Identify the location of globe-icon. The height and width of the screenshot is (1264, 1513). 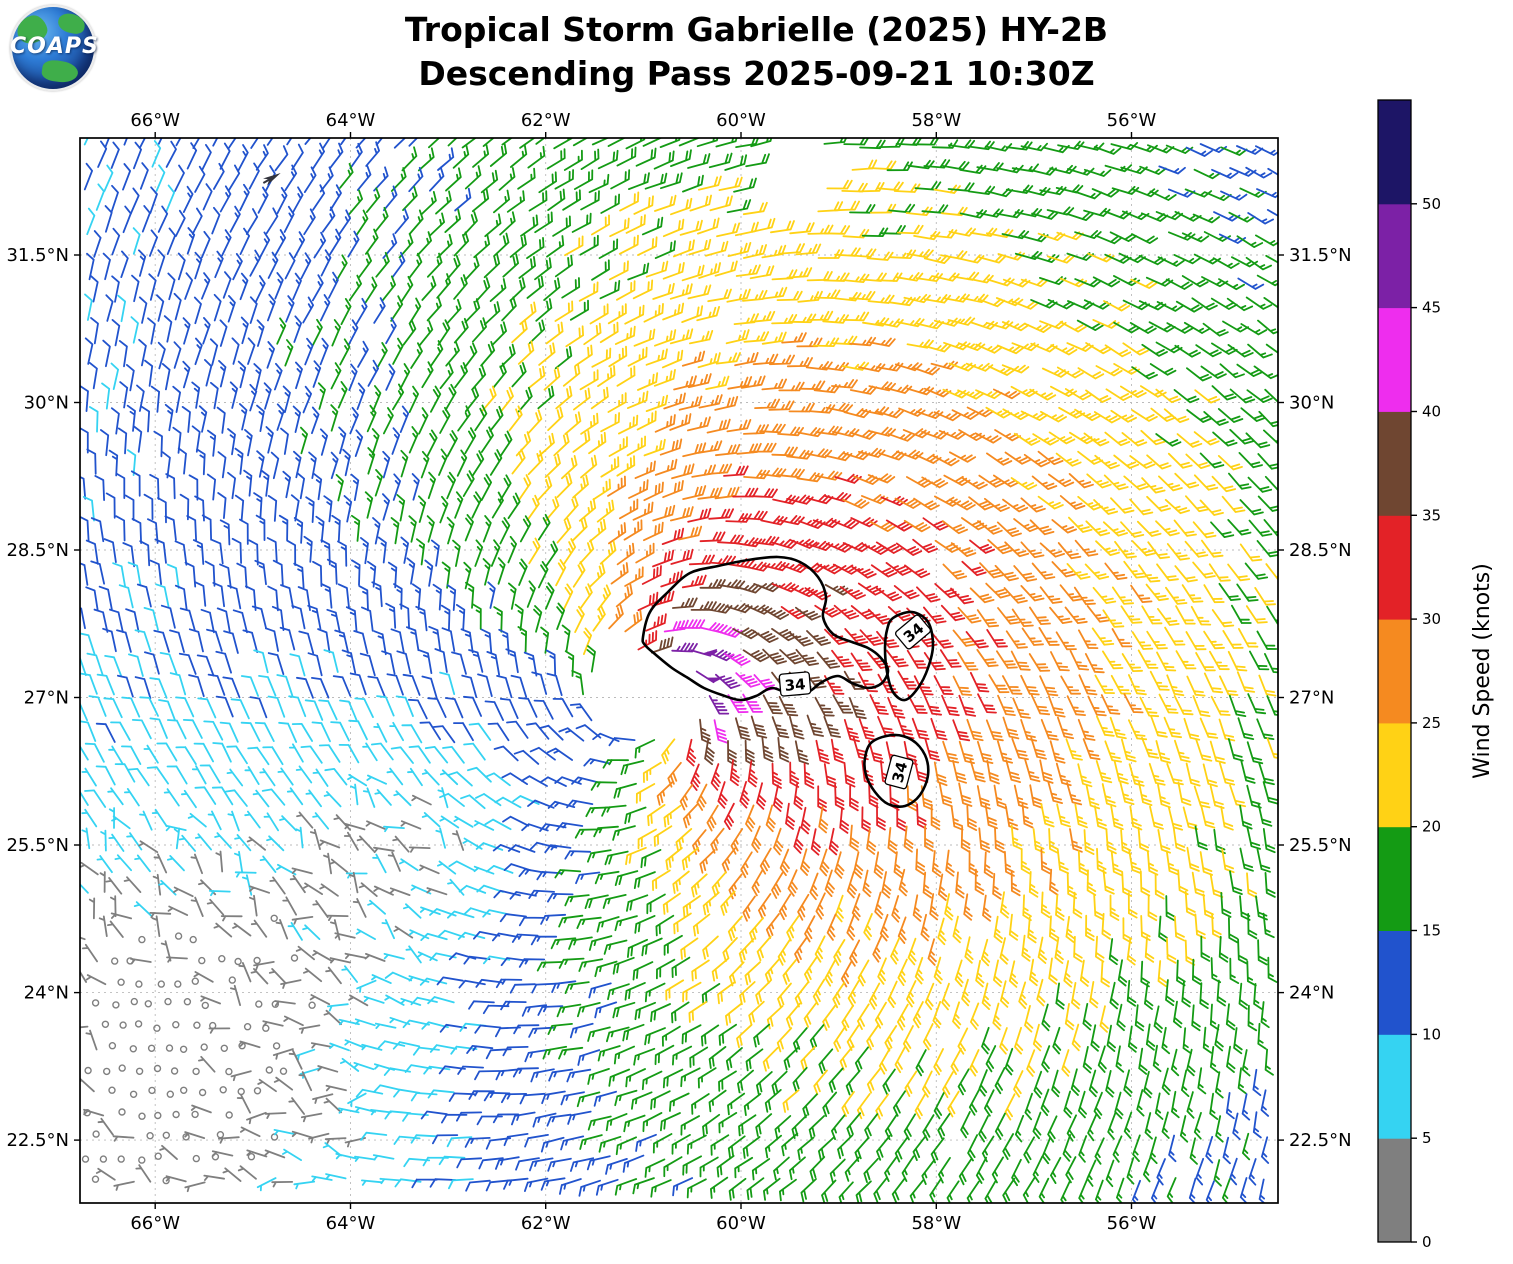
(53, 48).